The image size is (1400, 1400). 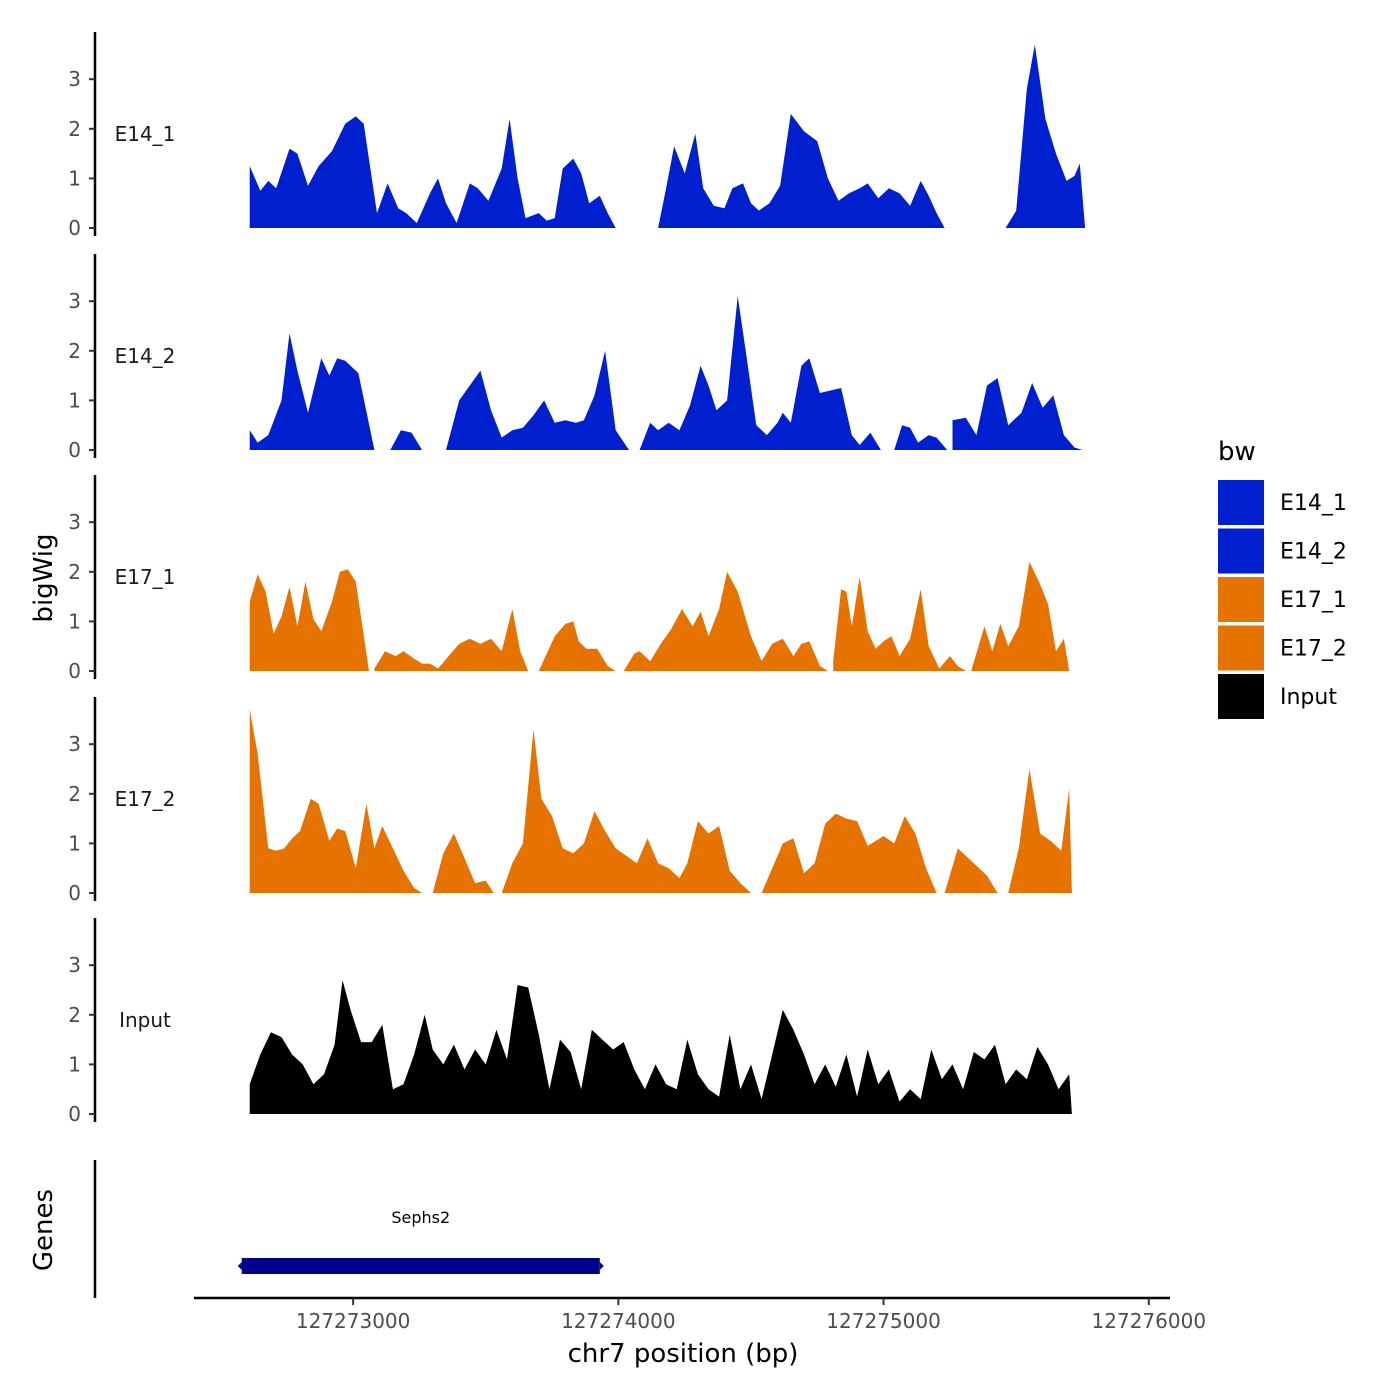 What do you see at coordinates (1313, 600) in the screenshot?
I see `legend-label: E17_1` at bounding box center [1313, 600].